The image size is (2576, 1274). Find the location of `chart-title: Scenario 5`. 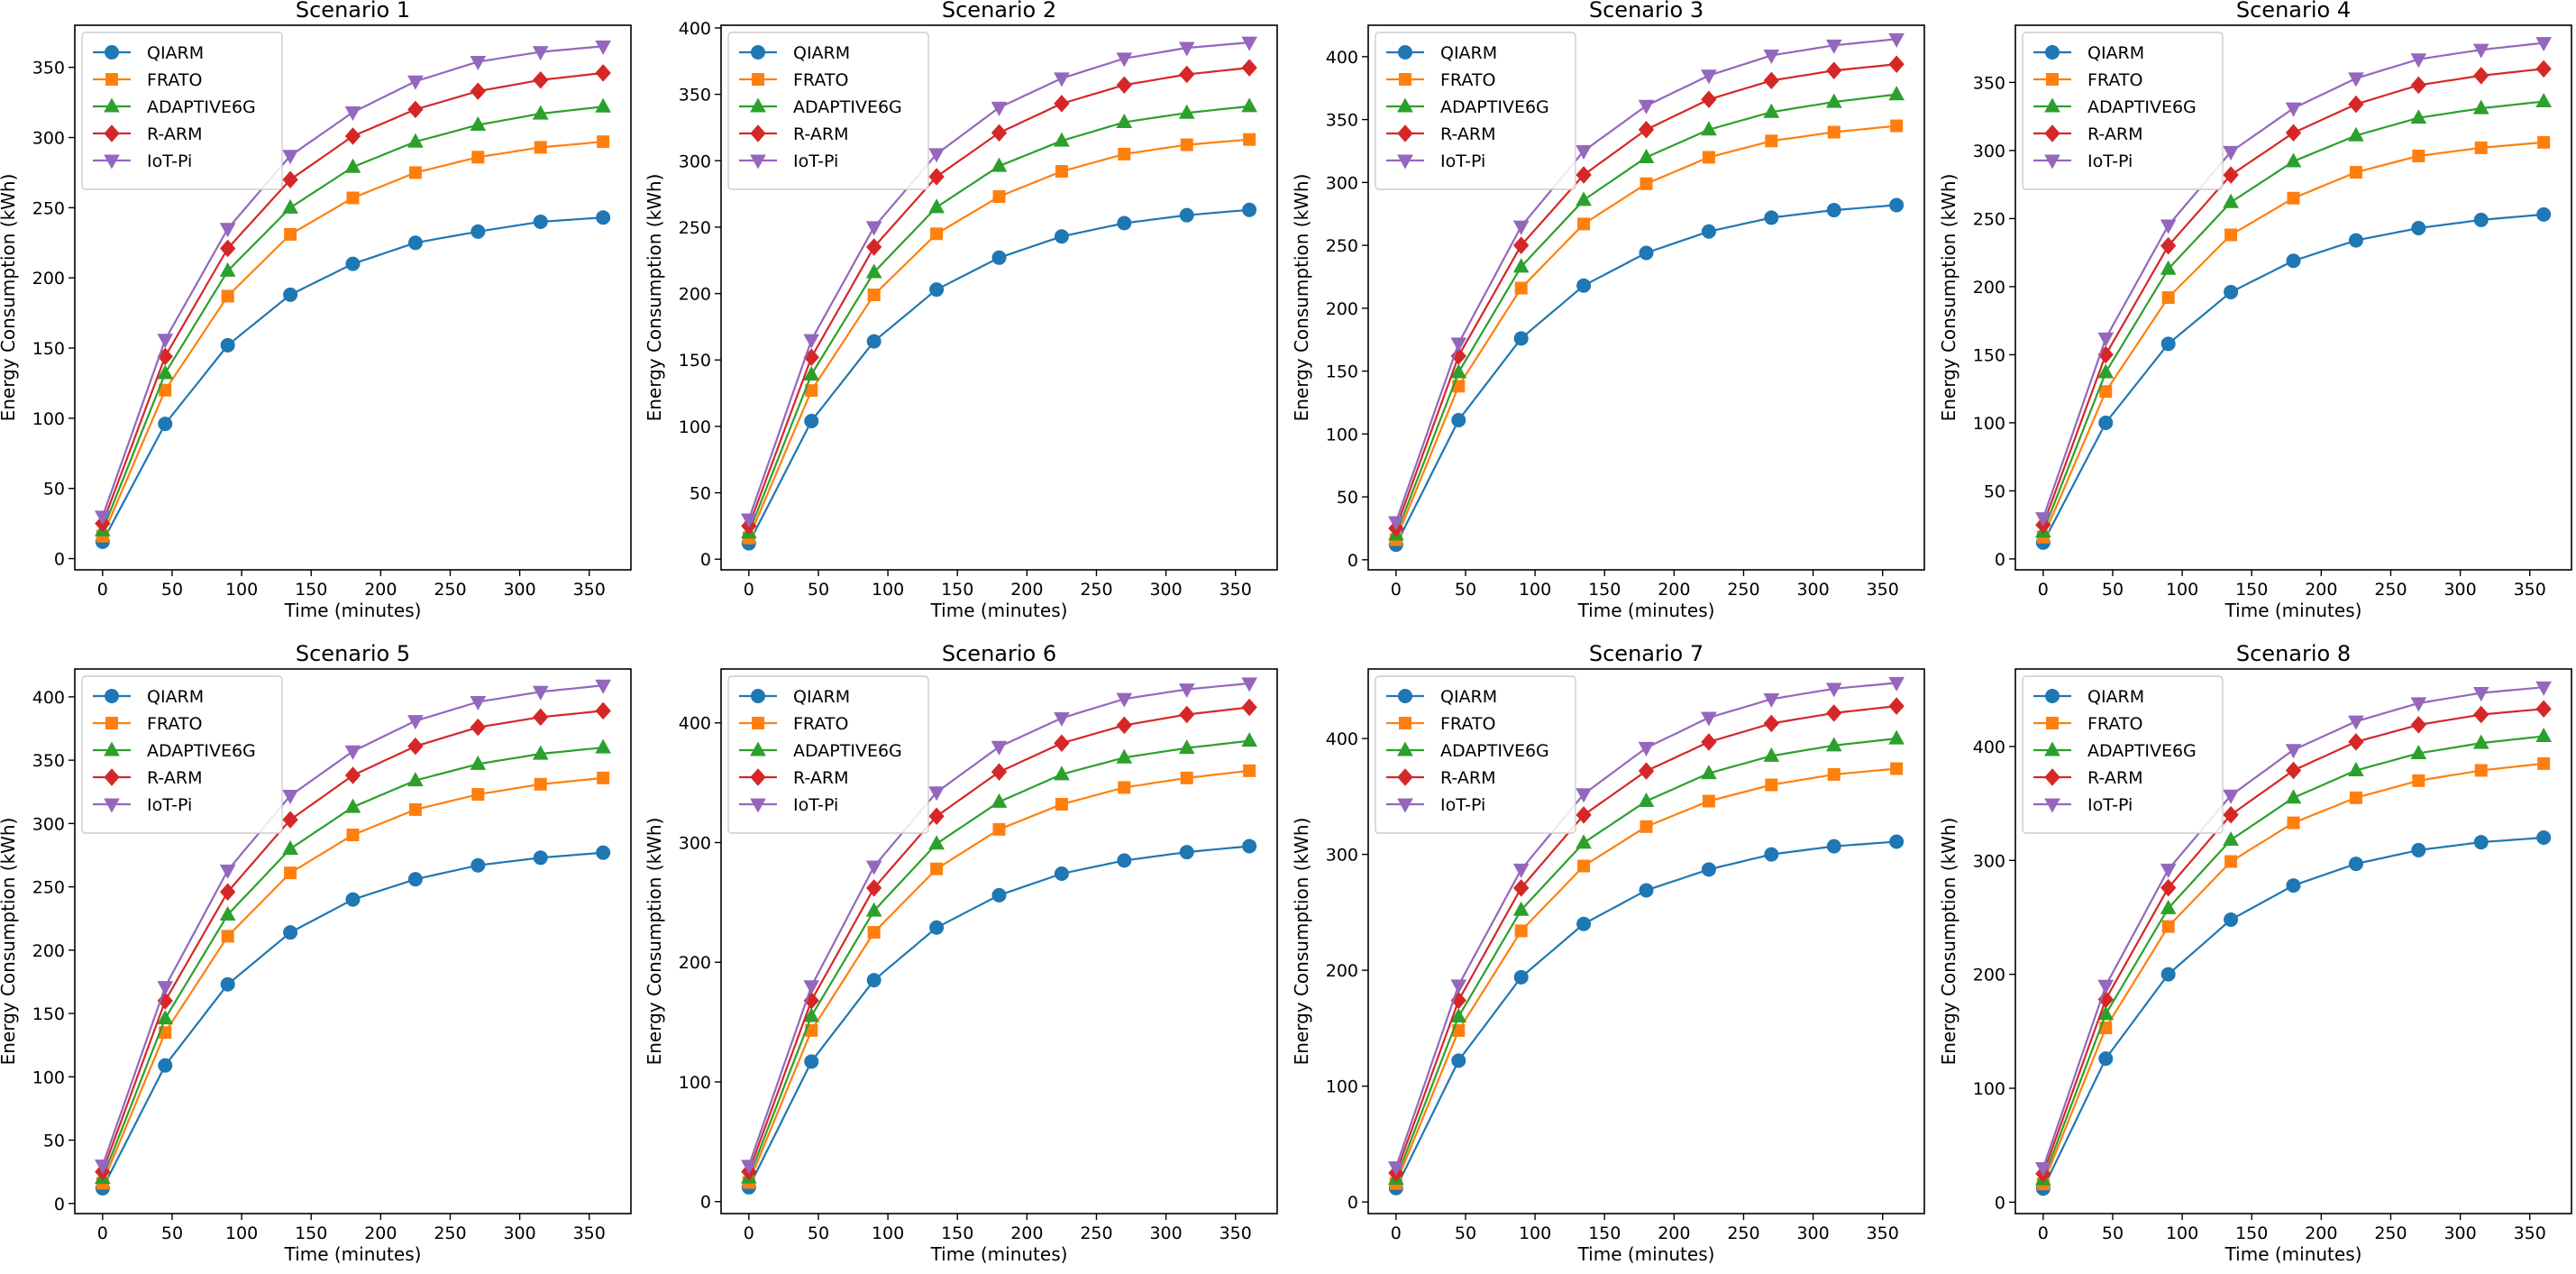

chart-title: Scenario 5 is located at coordinates (353, 653).